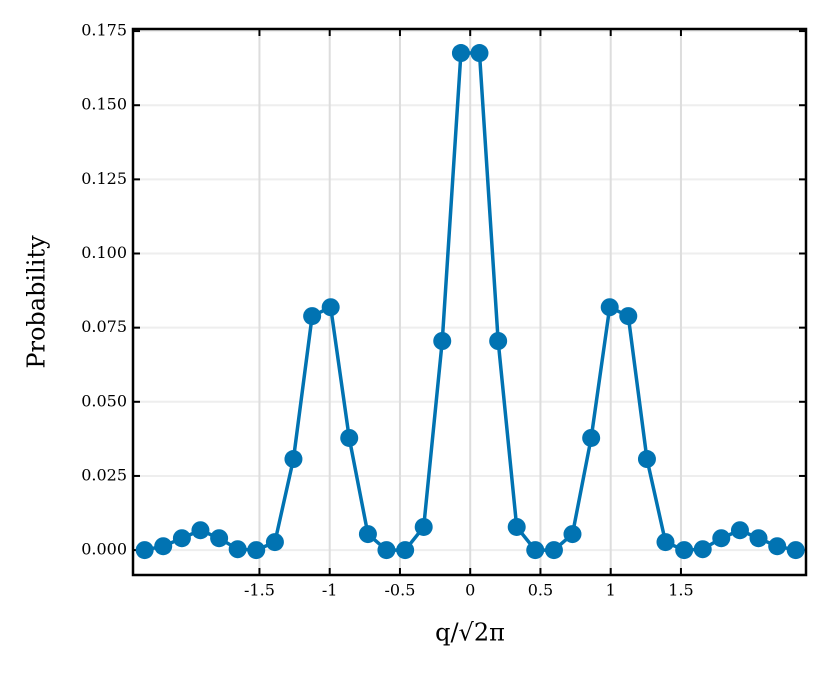 The width and height of the screenshot is (831, 676). Describe the element at coordinates (37, 302) in the screenshot. I see `y-axis-label: Probability` at that location.